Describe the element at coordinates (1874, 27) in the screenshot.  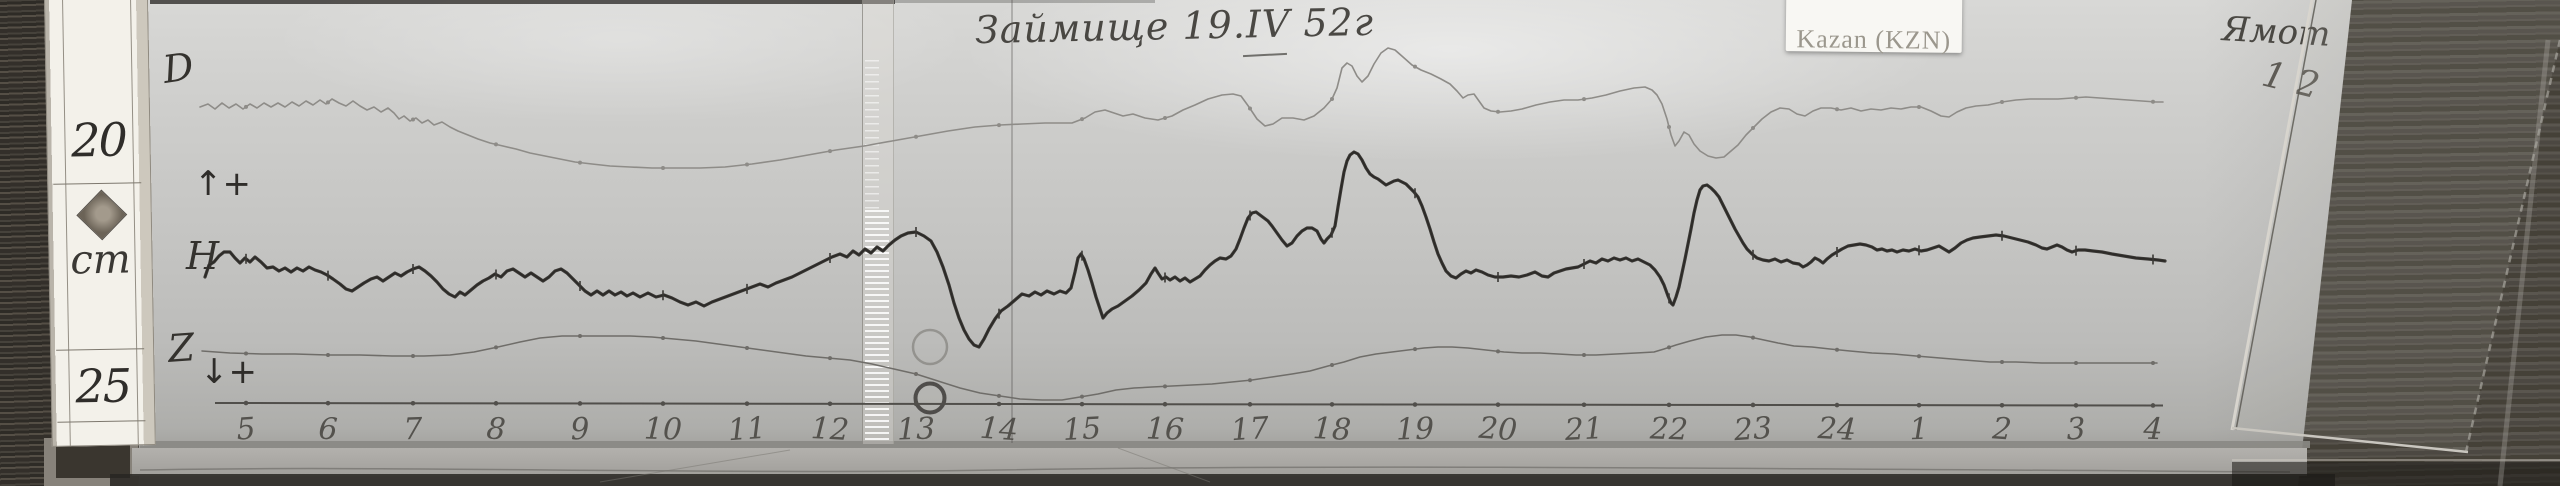
I see `station-label: Kazan (KZN)` at that location.